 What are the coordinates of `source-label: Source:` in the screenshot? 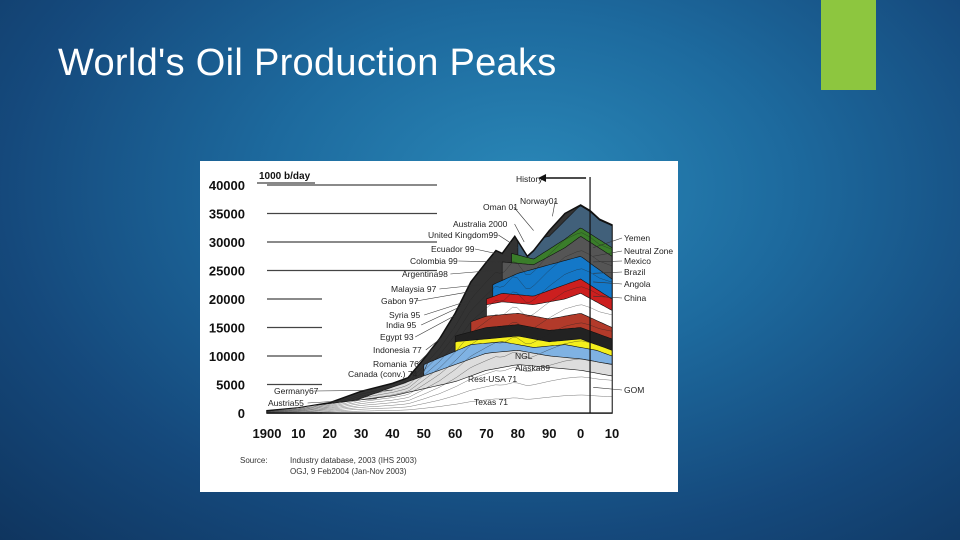 It's located at (254, 460).